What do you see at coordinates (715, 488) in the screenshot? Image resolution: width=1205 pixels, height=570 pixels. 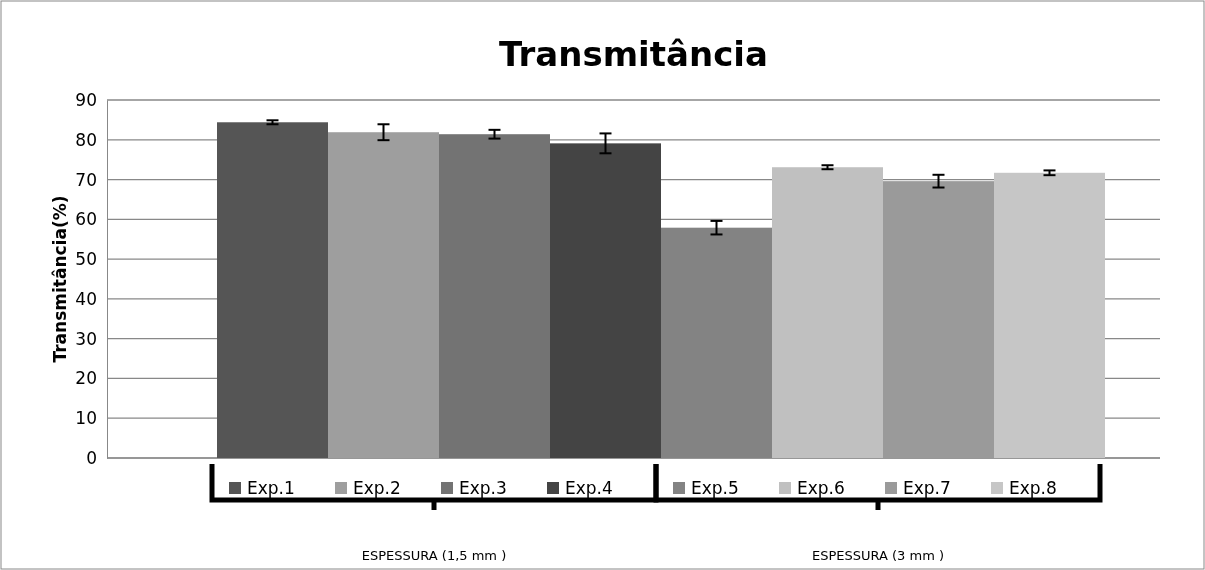 I see `legend-label: Exp.5` at bounding box center [715, 488].